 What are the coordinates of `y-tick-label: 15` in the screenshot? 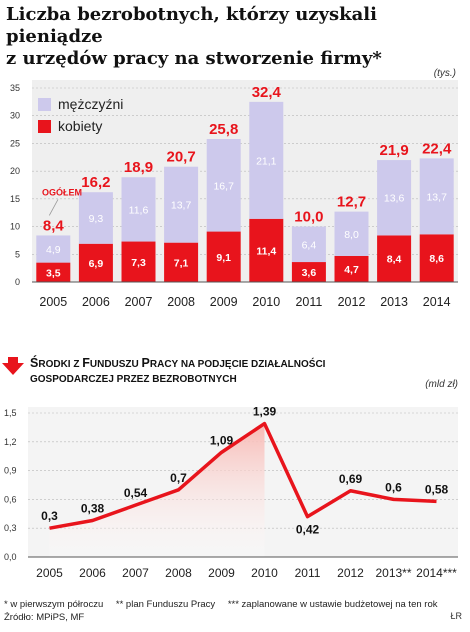 It's located at (15, 199).